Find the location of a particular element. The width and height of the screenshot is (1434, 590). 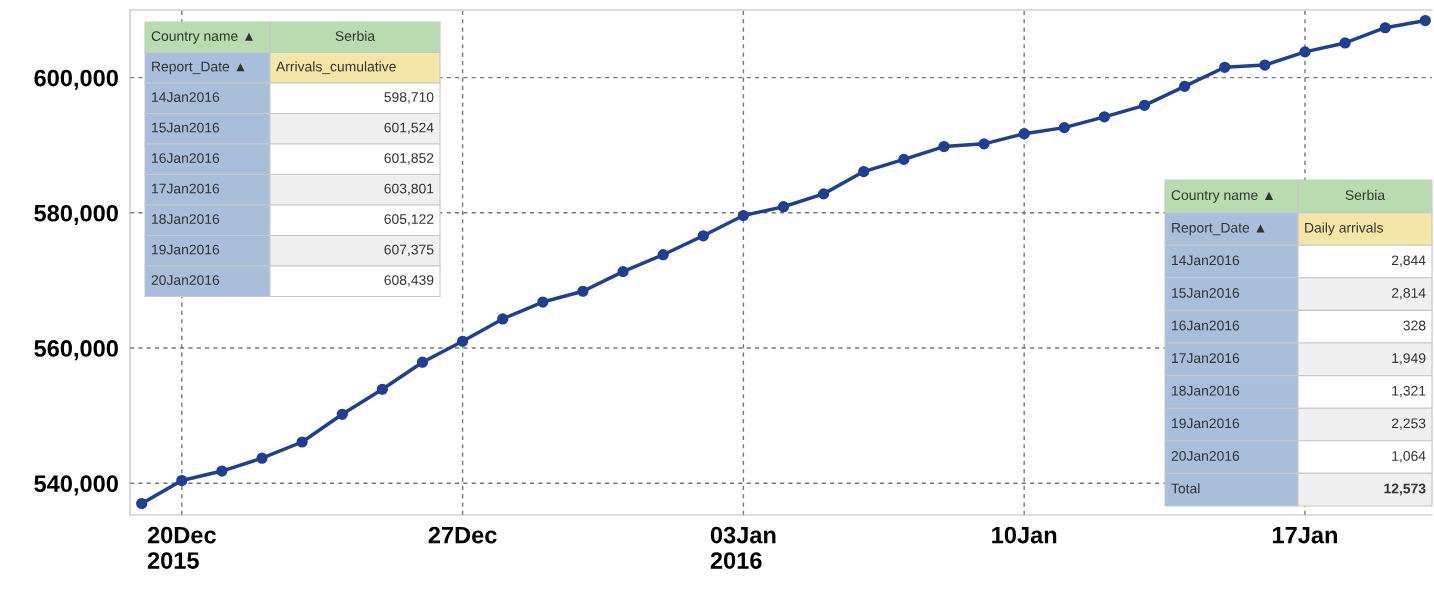

y-tick-label: 580,000 is located at coordinates (76, 215).